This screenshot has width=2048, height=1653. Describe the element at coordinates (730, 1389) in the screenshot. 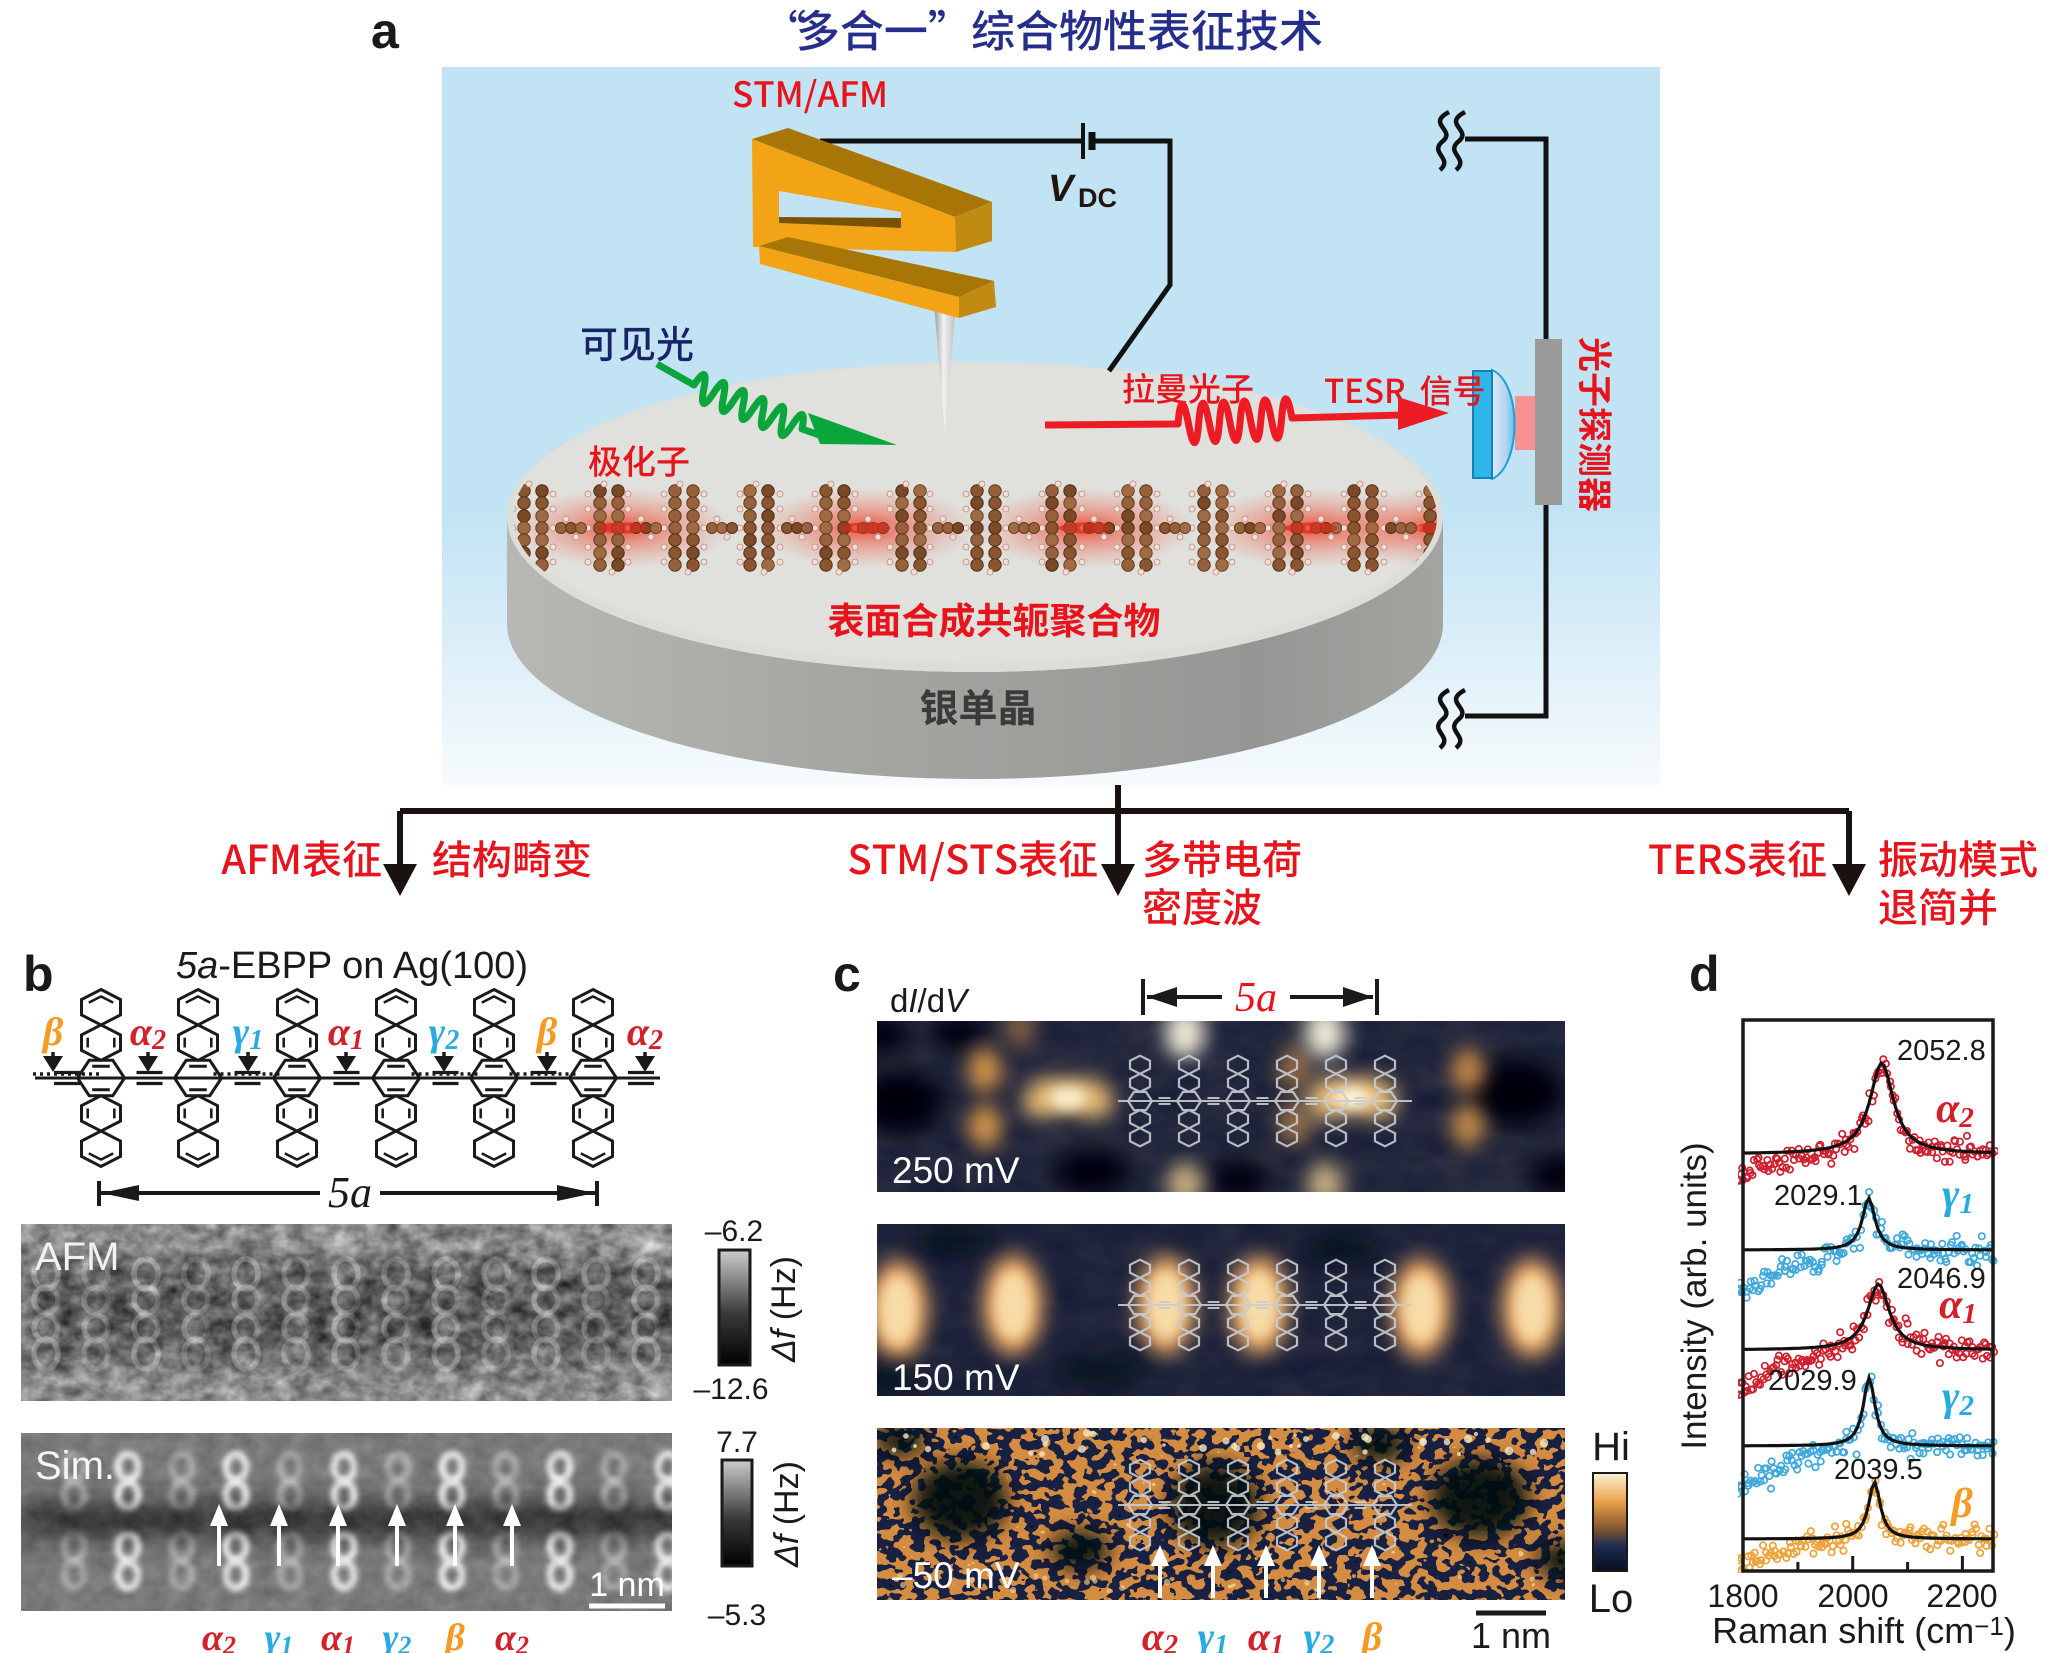

I see `svg-text: –12.6` at that location.